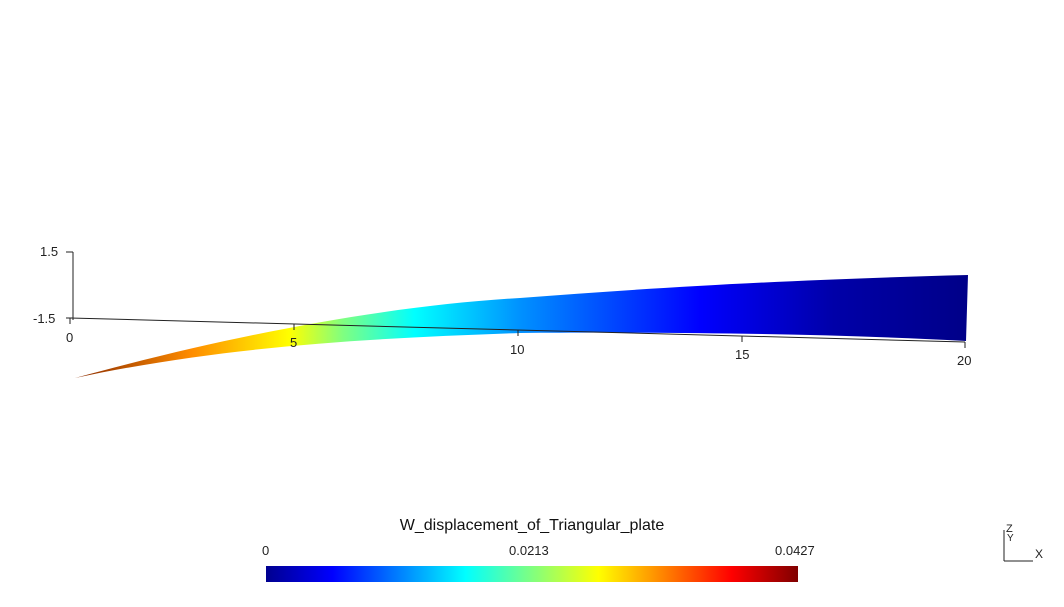  Describe the element at coordinates (1039, 554) in the screenshot. I see `triad-x-label: X` at that location.